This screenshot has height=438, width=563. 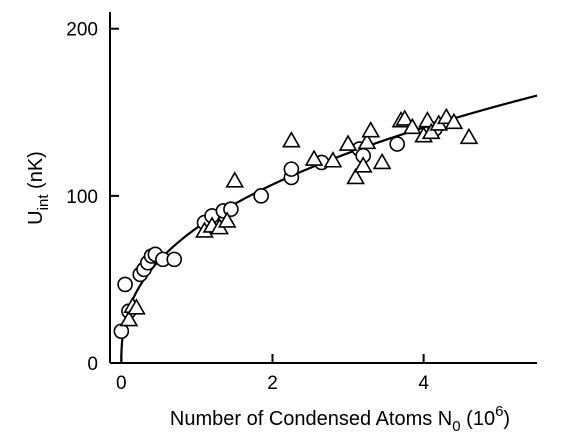 I want to click on x-tick-label-1: 2, so click(x=272, y=383).